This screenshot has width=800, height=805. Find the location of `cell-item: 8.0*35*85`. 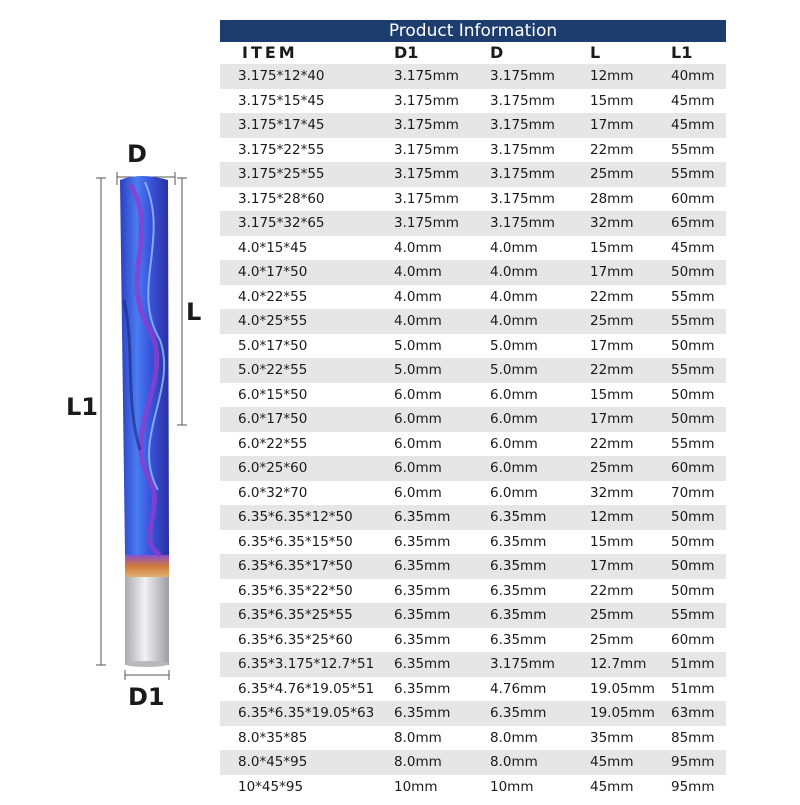

cell-item: 8.0*35*85 is located at coordinates (273, 737).